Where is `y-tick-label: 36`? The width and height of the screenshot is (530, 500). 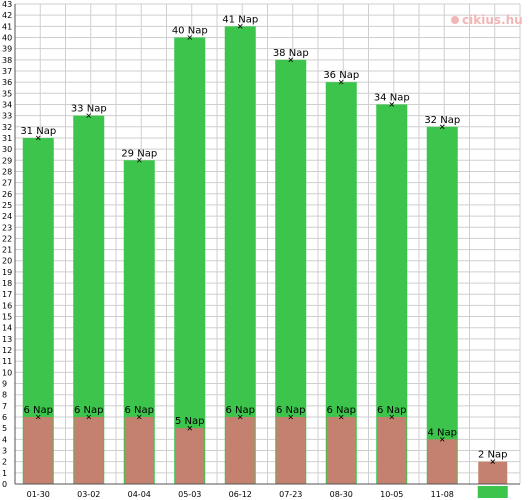 y-tick-label: 36 is located at coordinates (7, 82).